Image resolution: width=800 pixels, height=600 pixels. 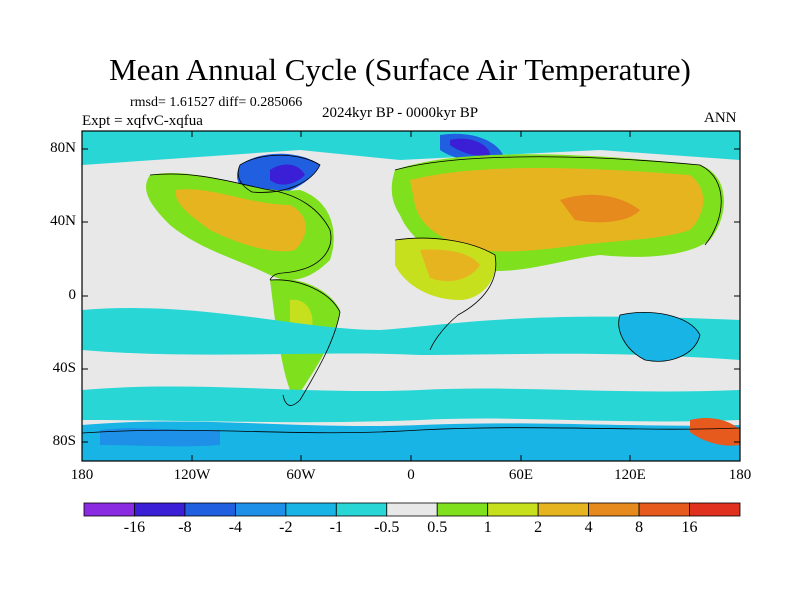 What do you see at coordinates (301, 475) in the screenshot?
I see `lon-label-60w: 60W` at bounding box center [301, 475].